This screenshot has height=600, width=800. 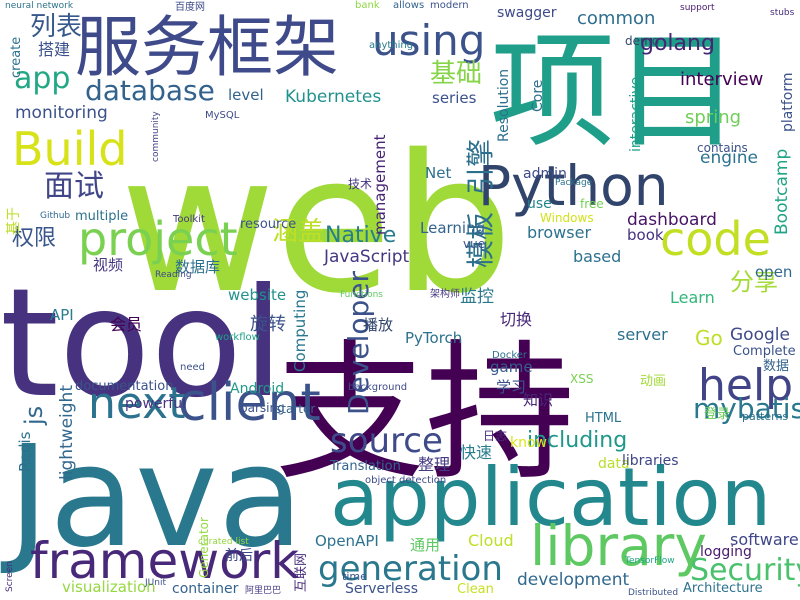 I want to click on word: JUnit, so click(x=155, y=583).